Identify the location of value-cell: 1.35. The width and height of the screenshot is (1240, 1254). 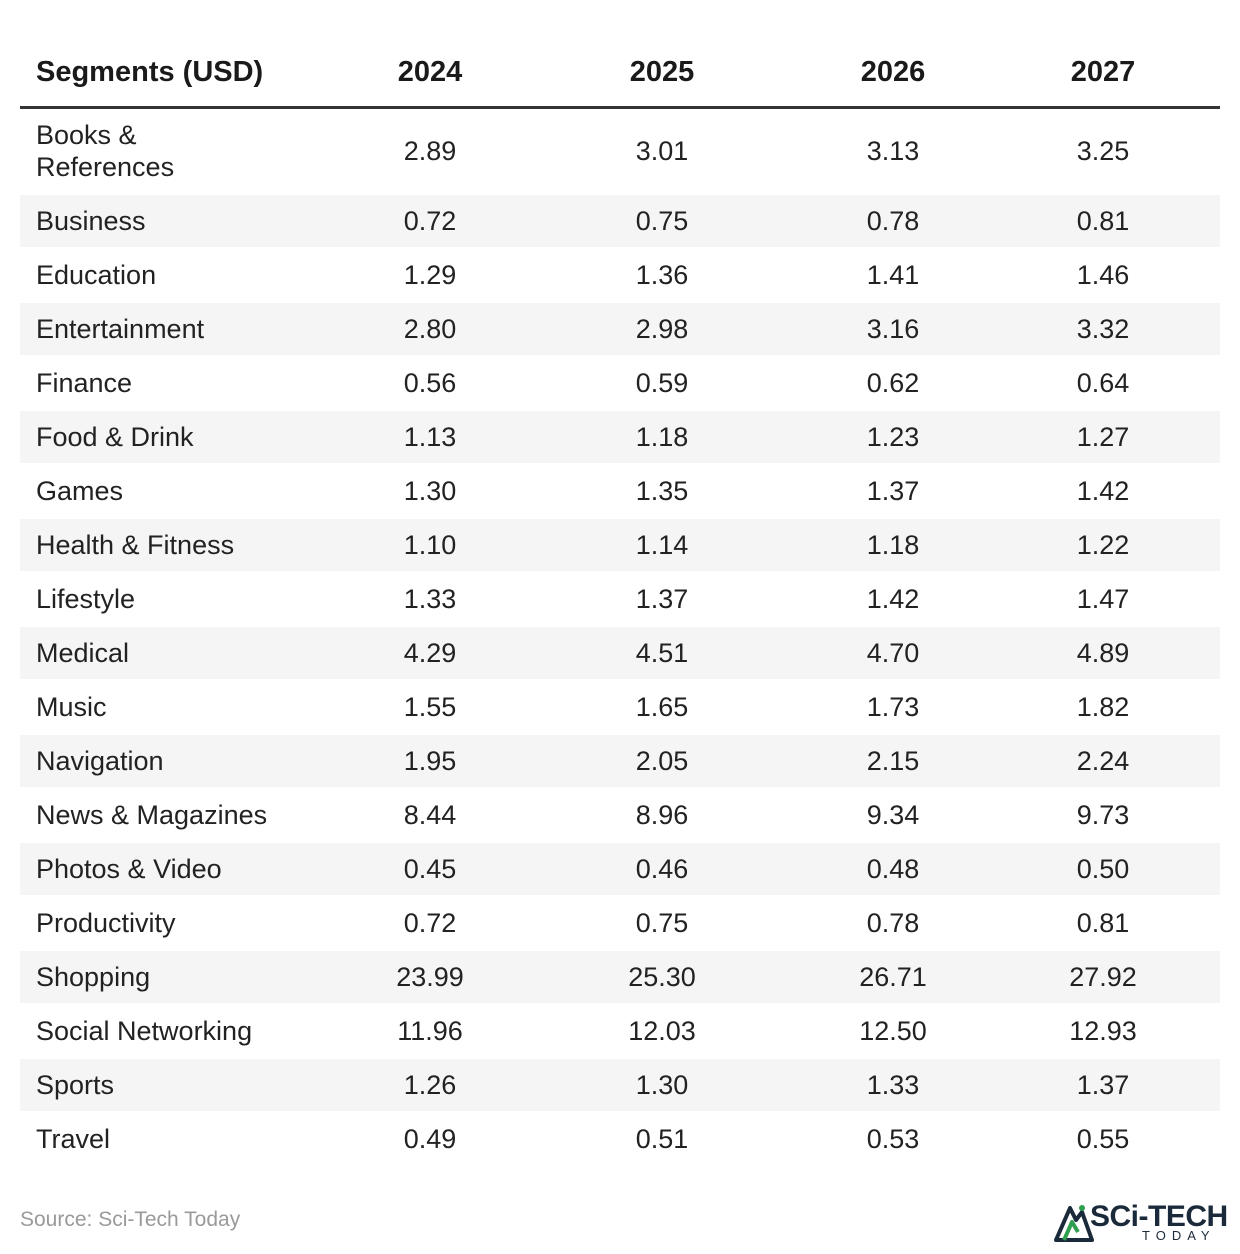
(662, 491).